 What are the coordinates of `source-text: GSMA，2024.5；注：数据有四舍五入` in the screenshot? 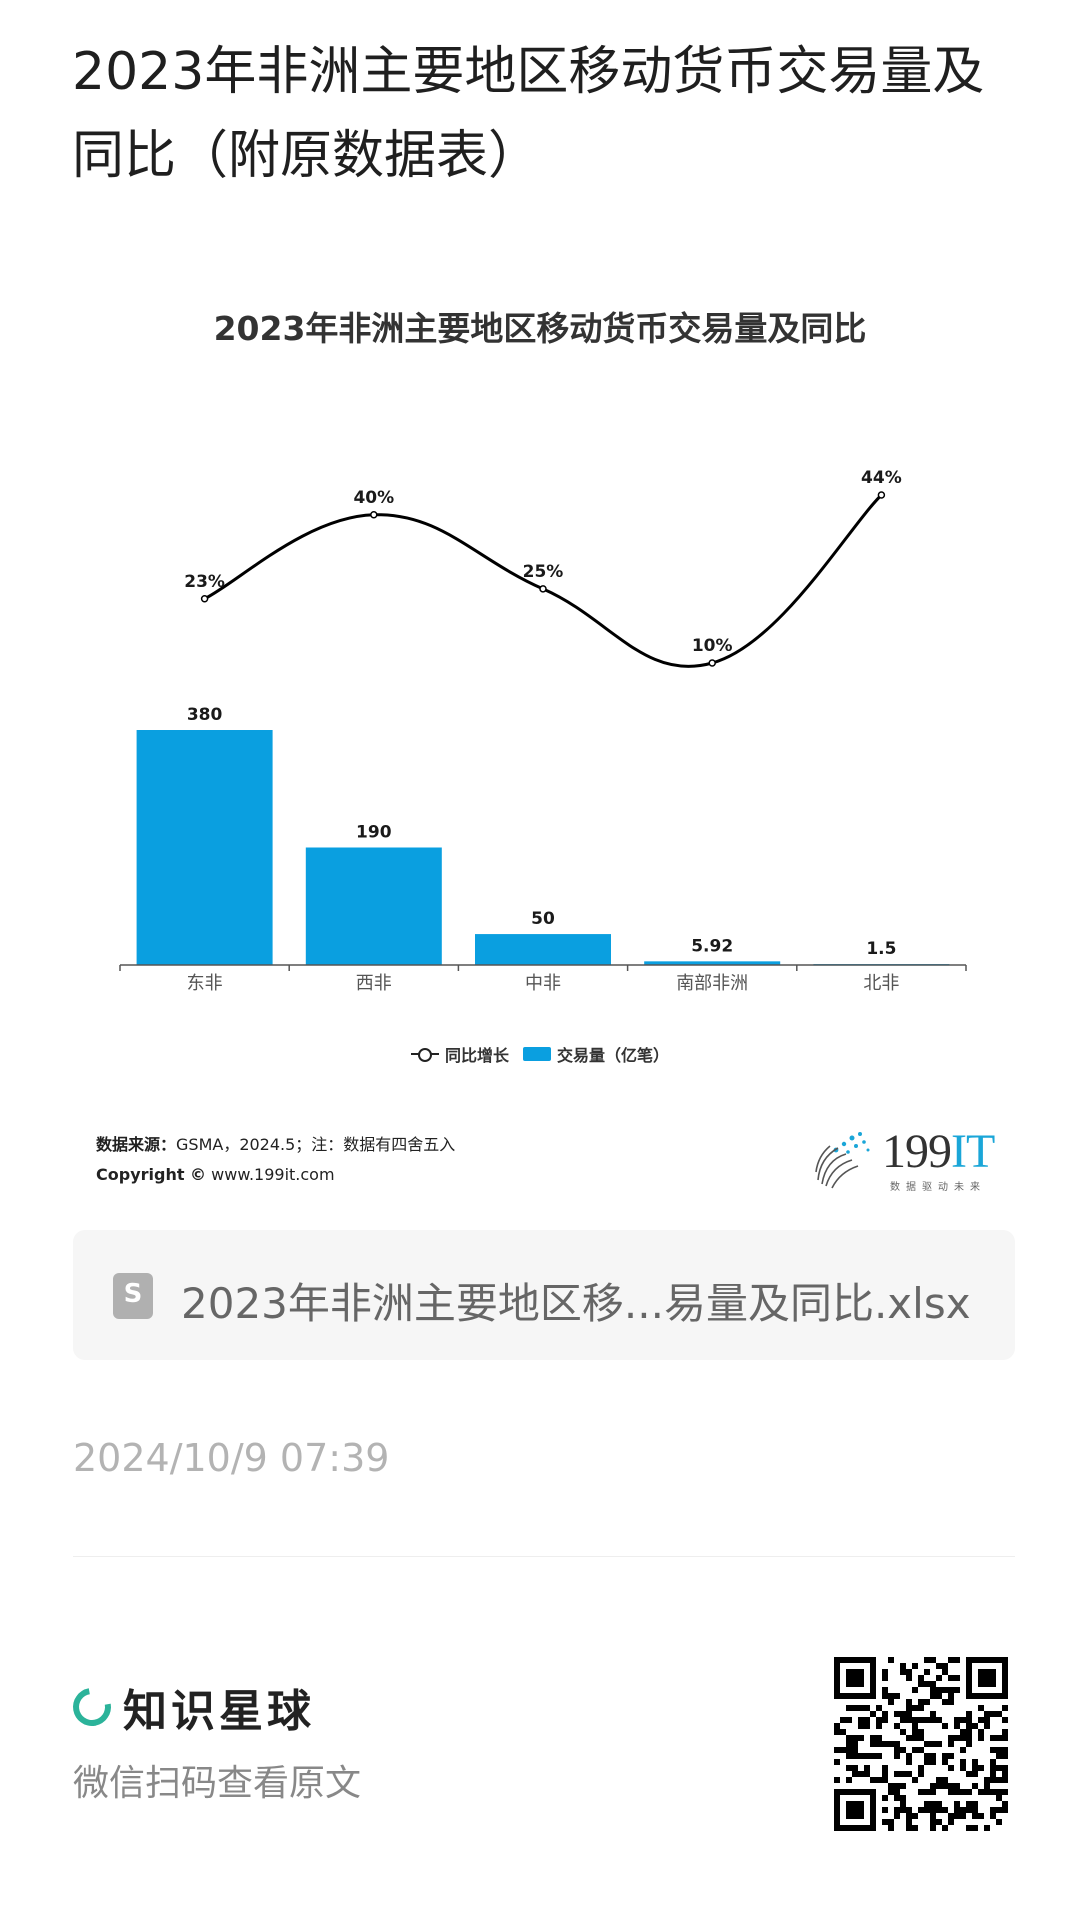 It's located at (316, 1144).